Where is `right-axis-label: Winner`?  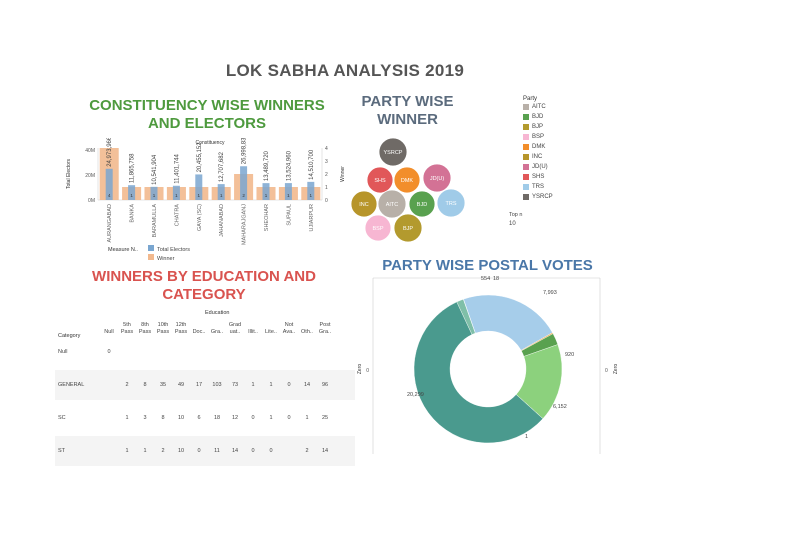 right-axis-label: Winner is located at coordinates (343, 174).